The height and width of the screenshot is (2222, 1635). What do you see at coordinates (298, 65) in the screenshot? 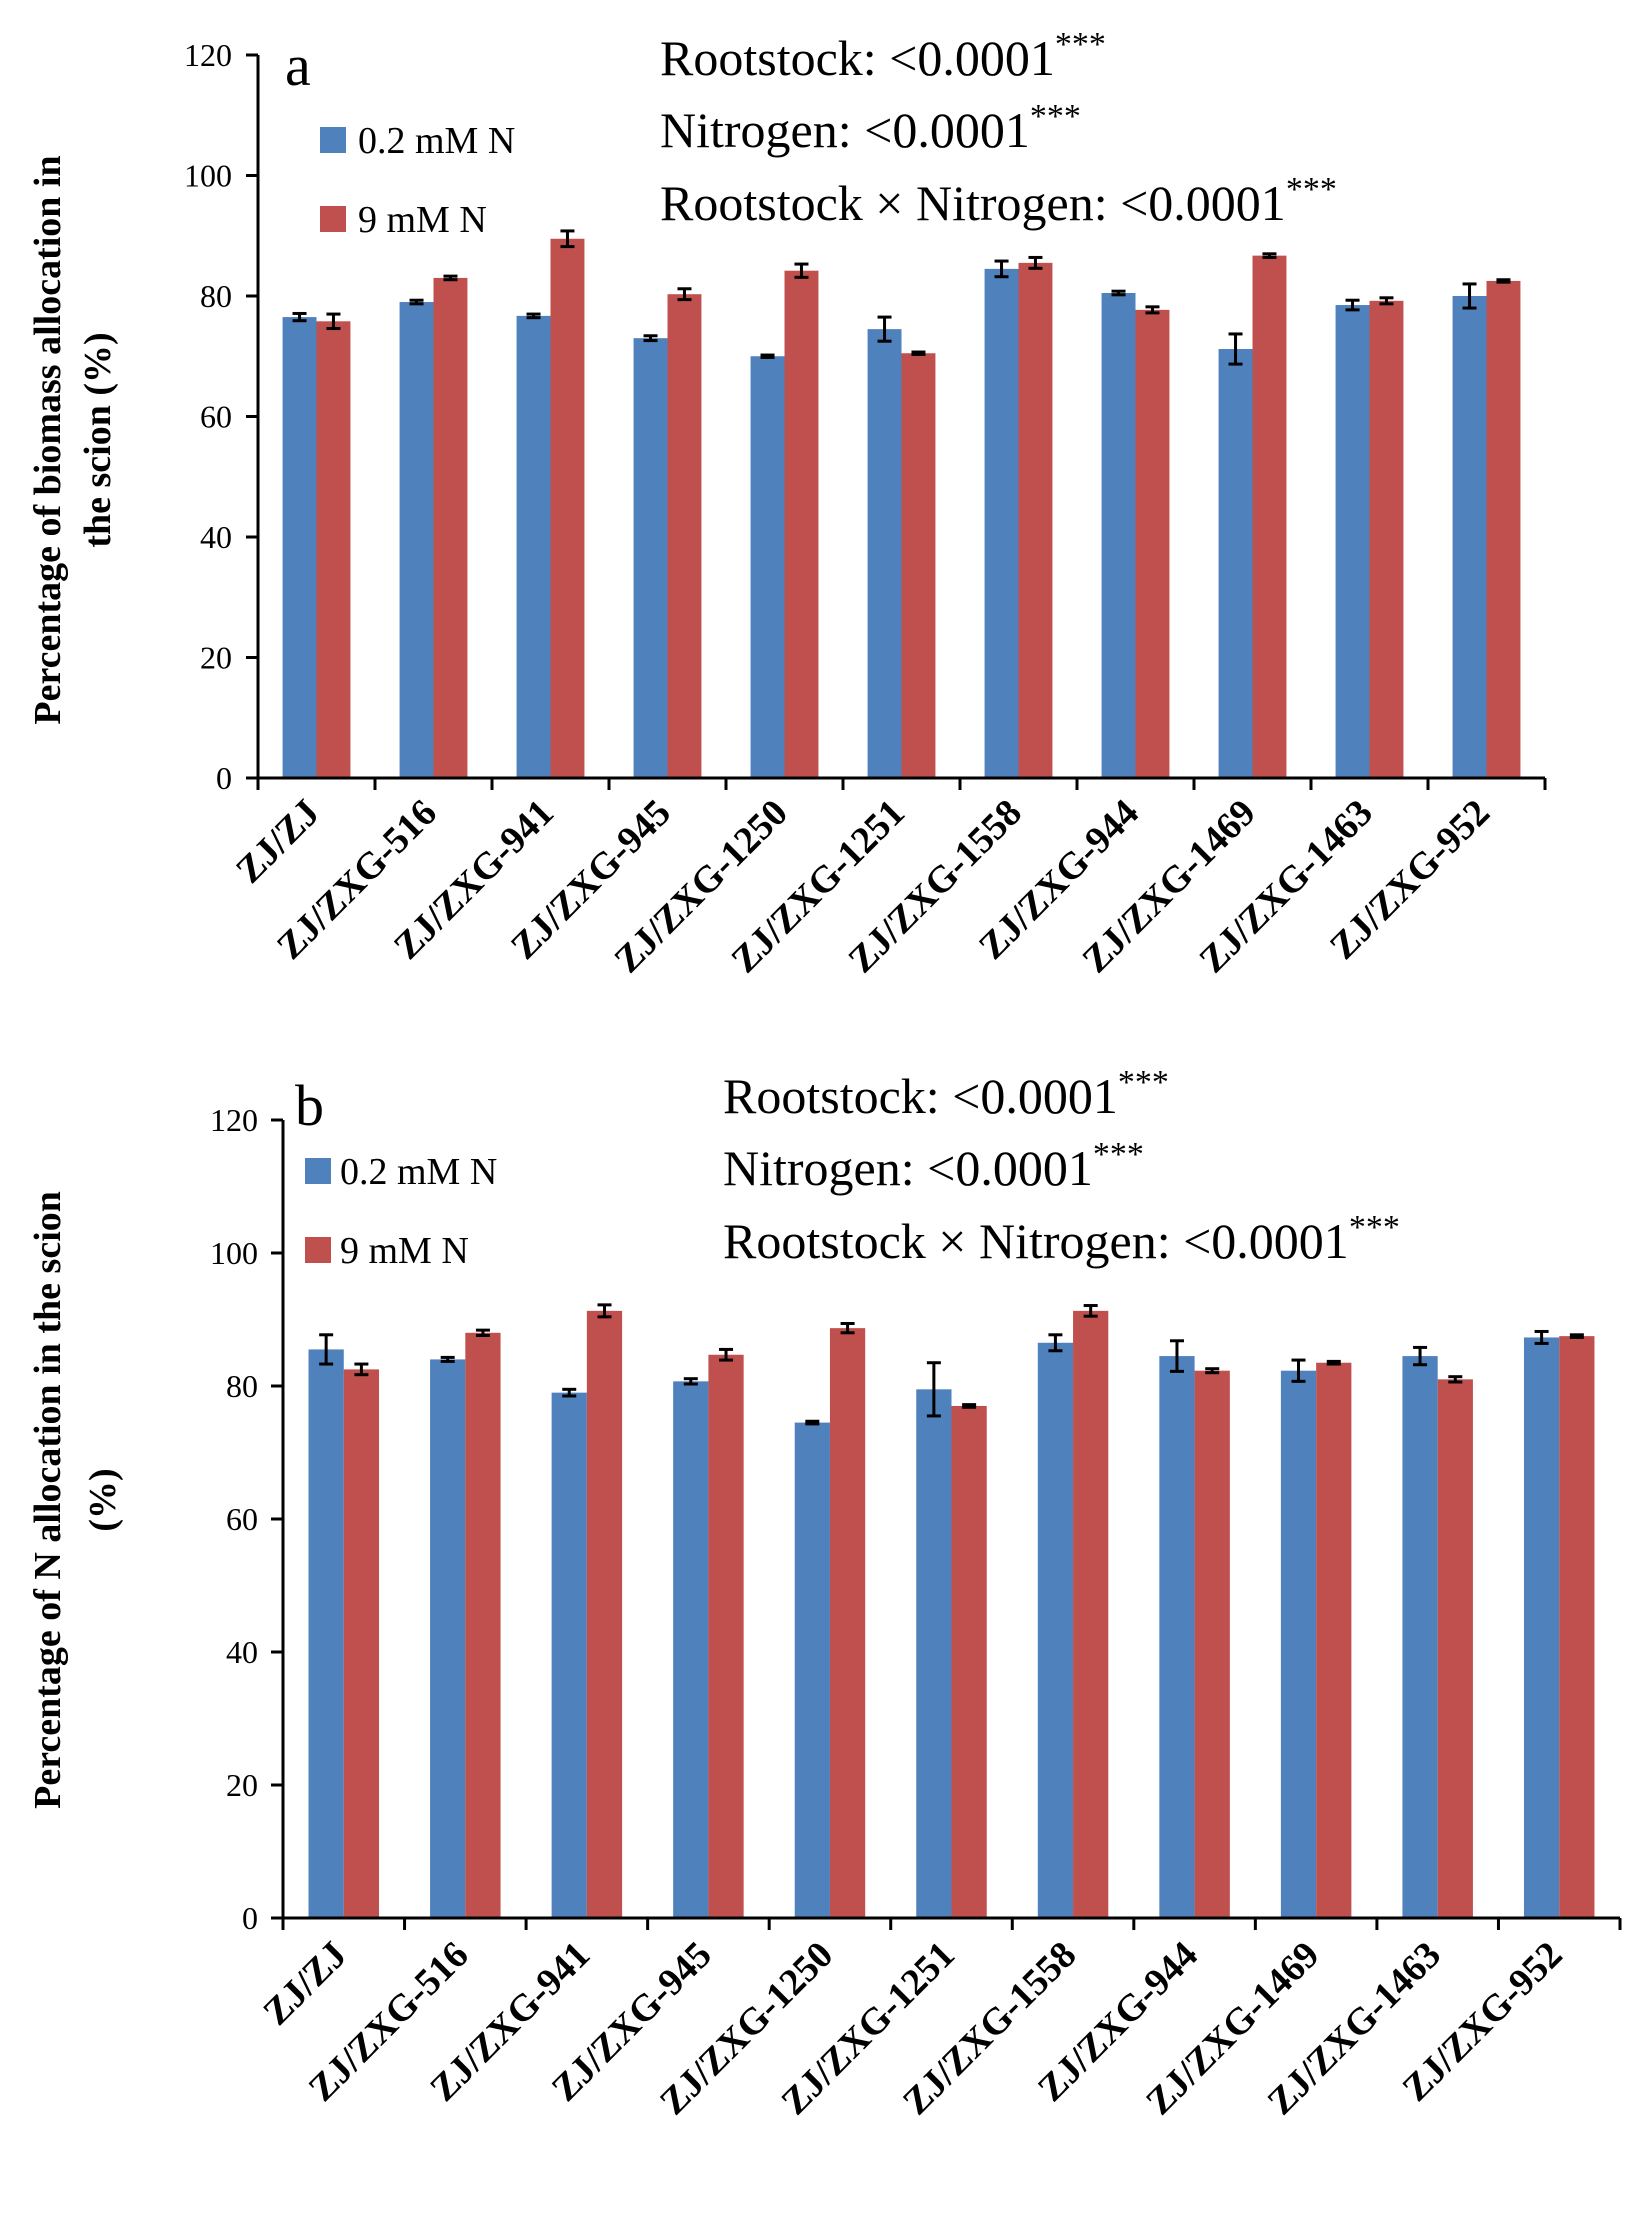
I see `panel-label: a` at bounding box center [298, 65].